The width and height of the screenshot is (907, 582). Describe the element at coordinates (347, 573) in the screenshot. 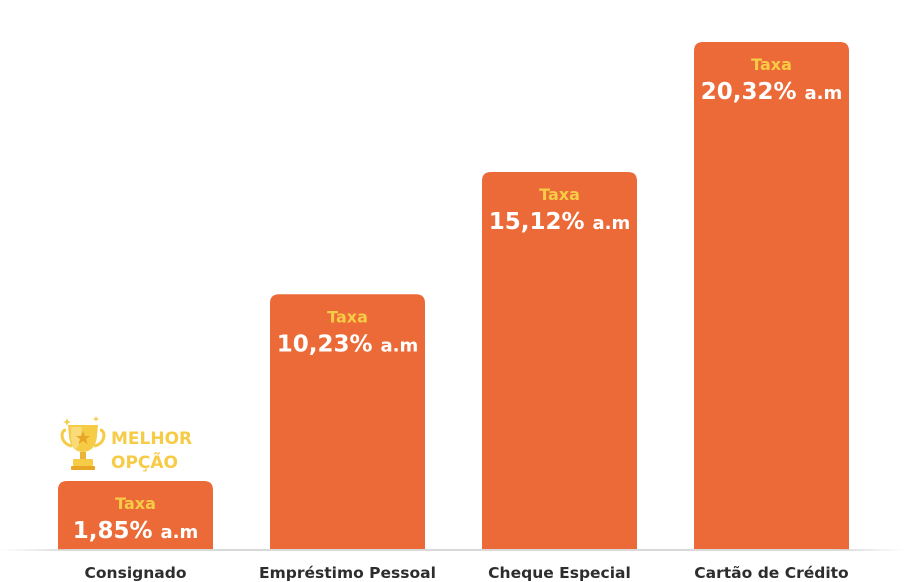

I see `category-label-2: Empréstimo Pessoal` at that location.